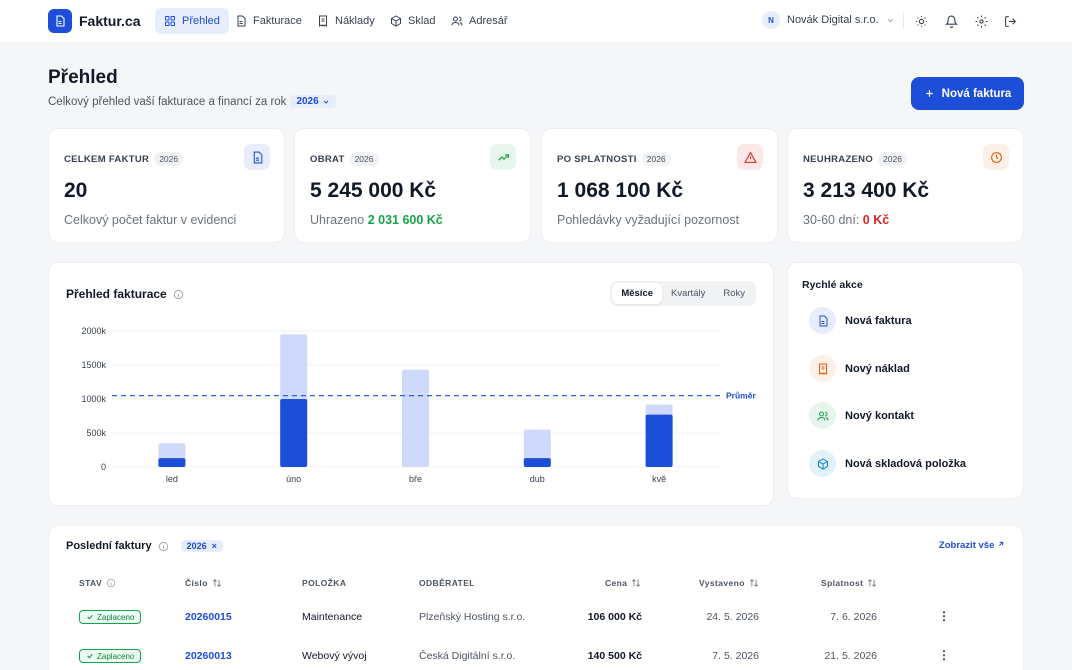 This screenshot has height=670, width=1072. Describe the element at coordinates (878, 320) in the screenshot. I see `quick-action-label: Nová faktura` at that location.